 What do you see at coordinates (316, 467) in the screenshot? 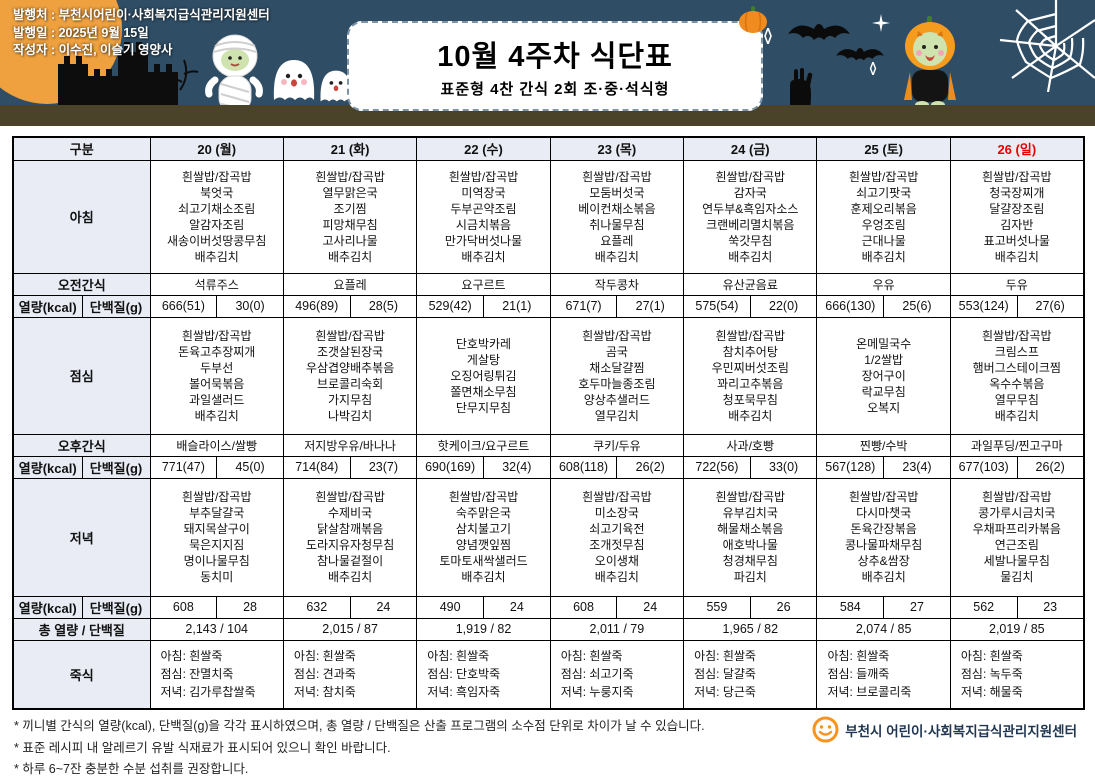
I see `kcal-value: 714(84)` at bounding box center [316, 467].